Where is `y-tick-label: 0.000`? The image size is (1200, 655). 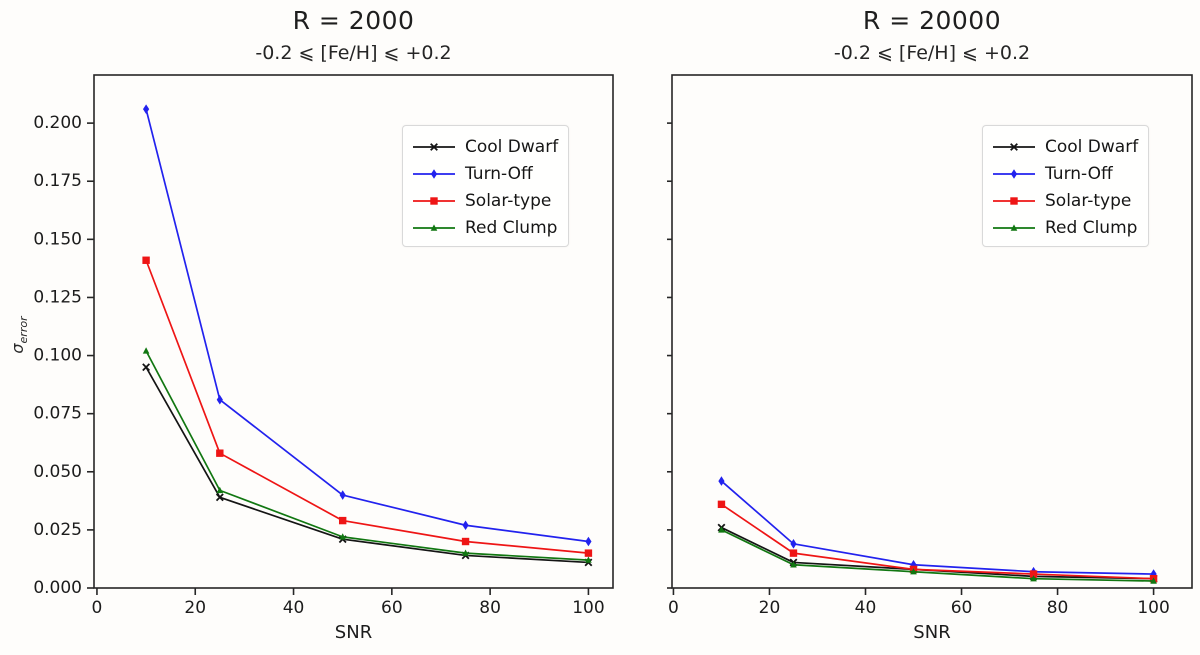 y-tick-label: 0.000 is located at coordinates (57, 588).